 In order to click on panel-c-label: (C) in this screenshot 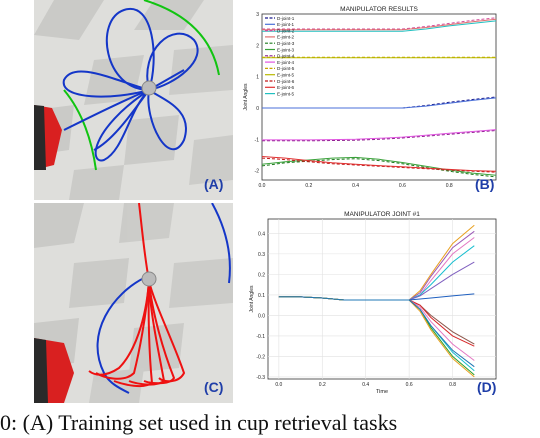, I will do `click(214, 387)`.